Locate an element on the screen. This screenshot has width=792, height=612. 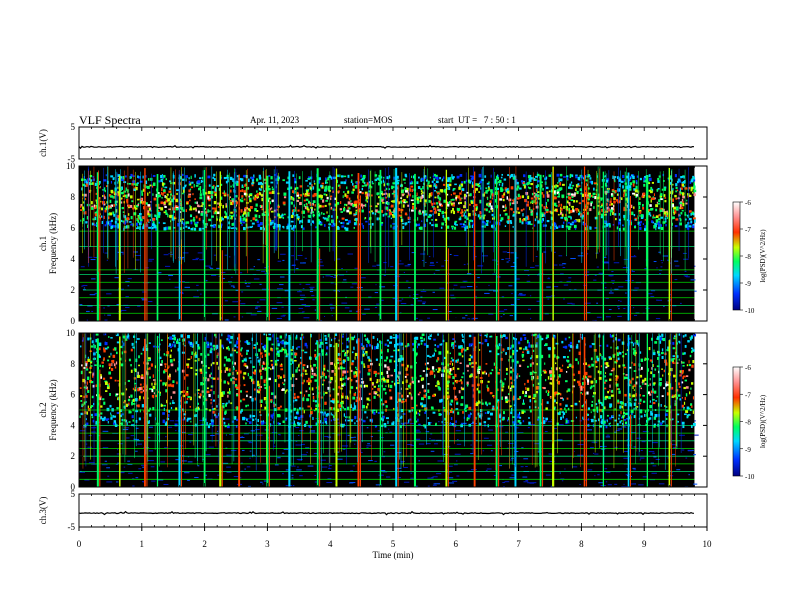
waveform-ylabel: ch.1(V) is located at coordinates (43, 143).